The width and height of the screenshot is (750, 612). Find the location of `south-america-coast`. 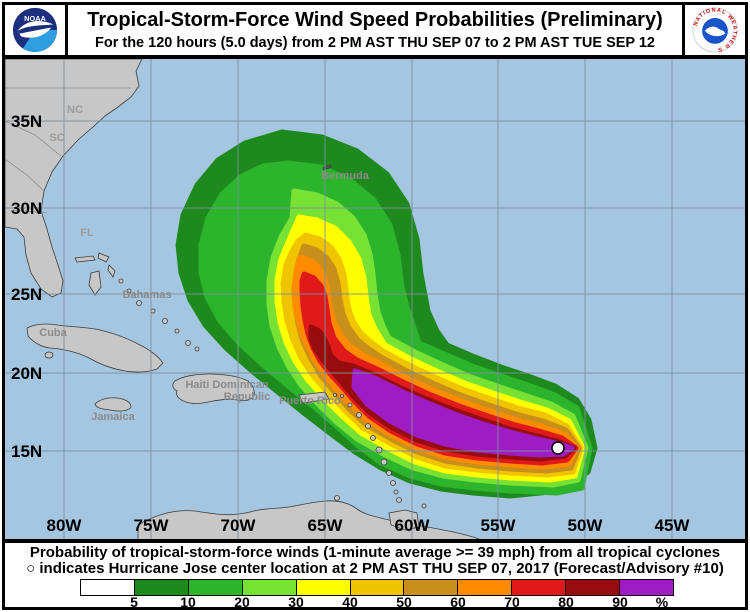

south-america-coast is located at coordinates (308, 519).